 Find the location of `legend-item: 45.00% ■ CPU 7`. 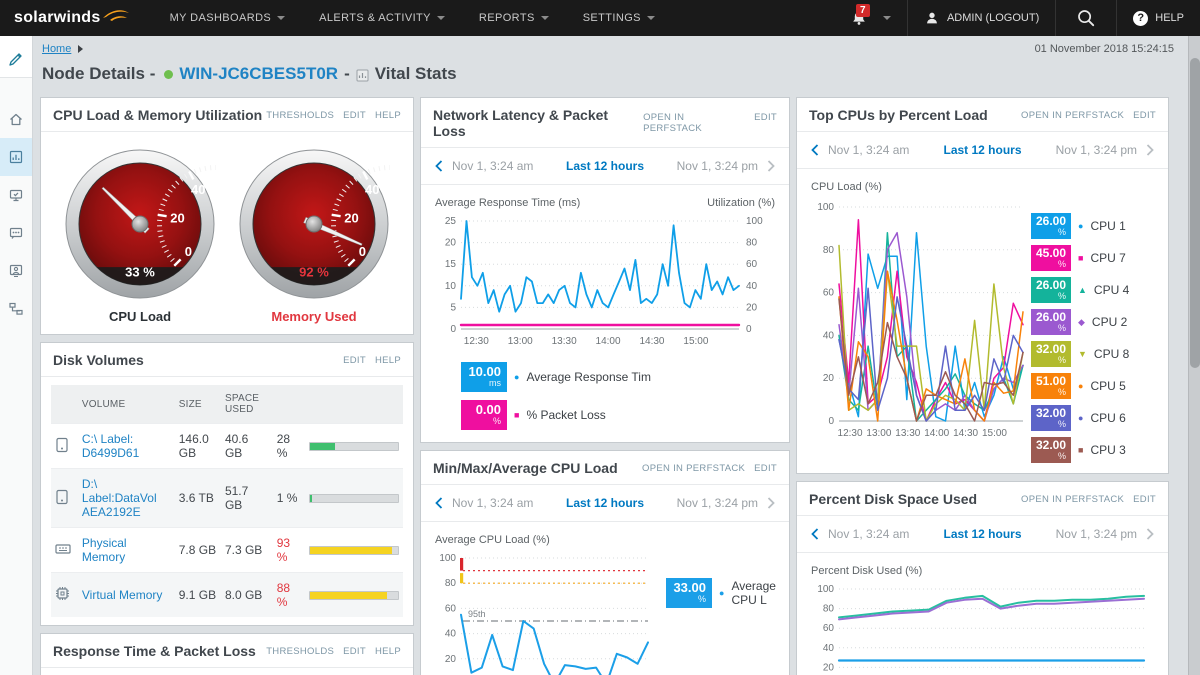

legend-item: 45.00% ■ CPU 7 is located at coordinates (1080, 258).